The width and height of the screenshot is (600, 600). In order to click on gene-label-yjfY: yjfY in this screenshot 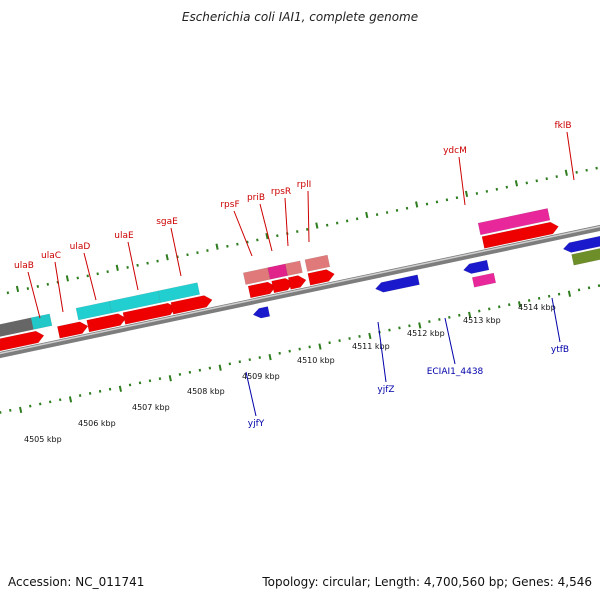, I will do `click(256, 424)`.